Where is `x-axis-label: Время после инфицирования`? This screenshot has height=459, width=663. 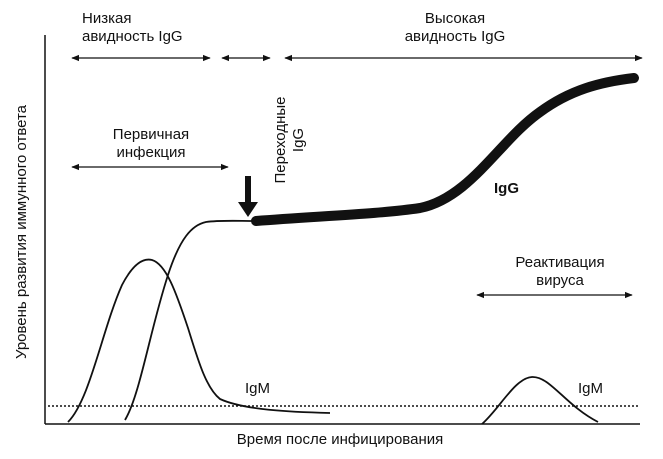
x-axis-label: Время после инфицирования is located at coordinates (340, 439).